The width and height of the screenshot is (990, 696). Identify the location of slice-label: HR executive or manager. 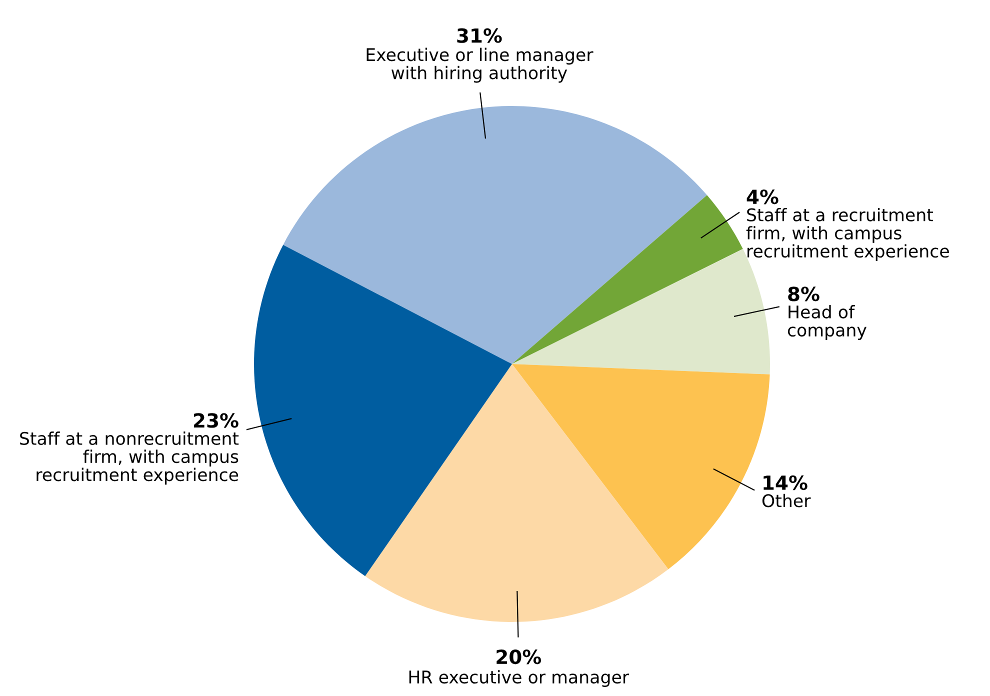
(519, 678).